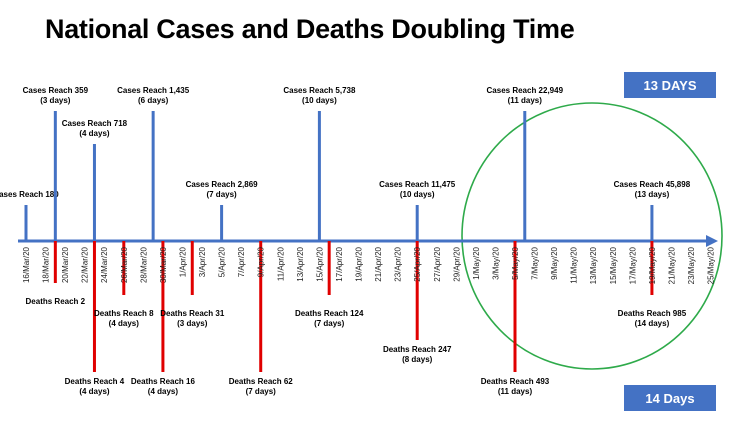 Image resolution: width=753 pixels, height=436 pixels. I want to click on date-tick-label: 5/Apr/20, so click(222, 261).